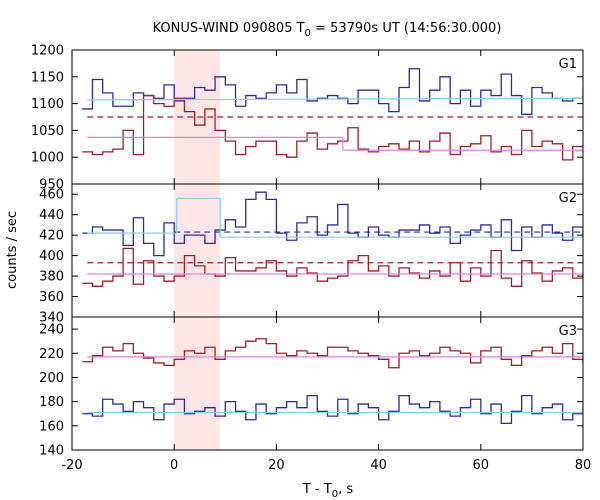 The height and width of the screenshot is (500, 600). I want to click on y-tick-label: 420, so click(51, 236).